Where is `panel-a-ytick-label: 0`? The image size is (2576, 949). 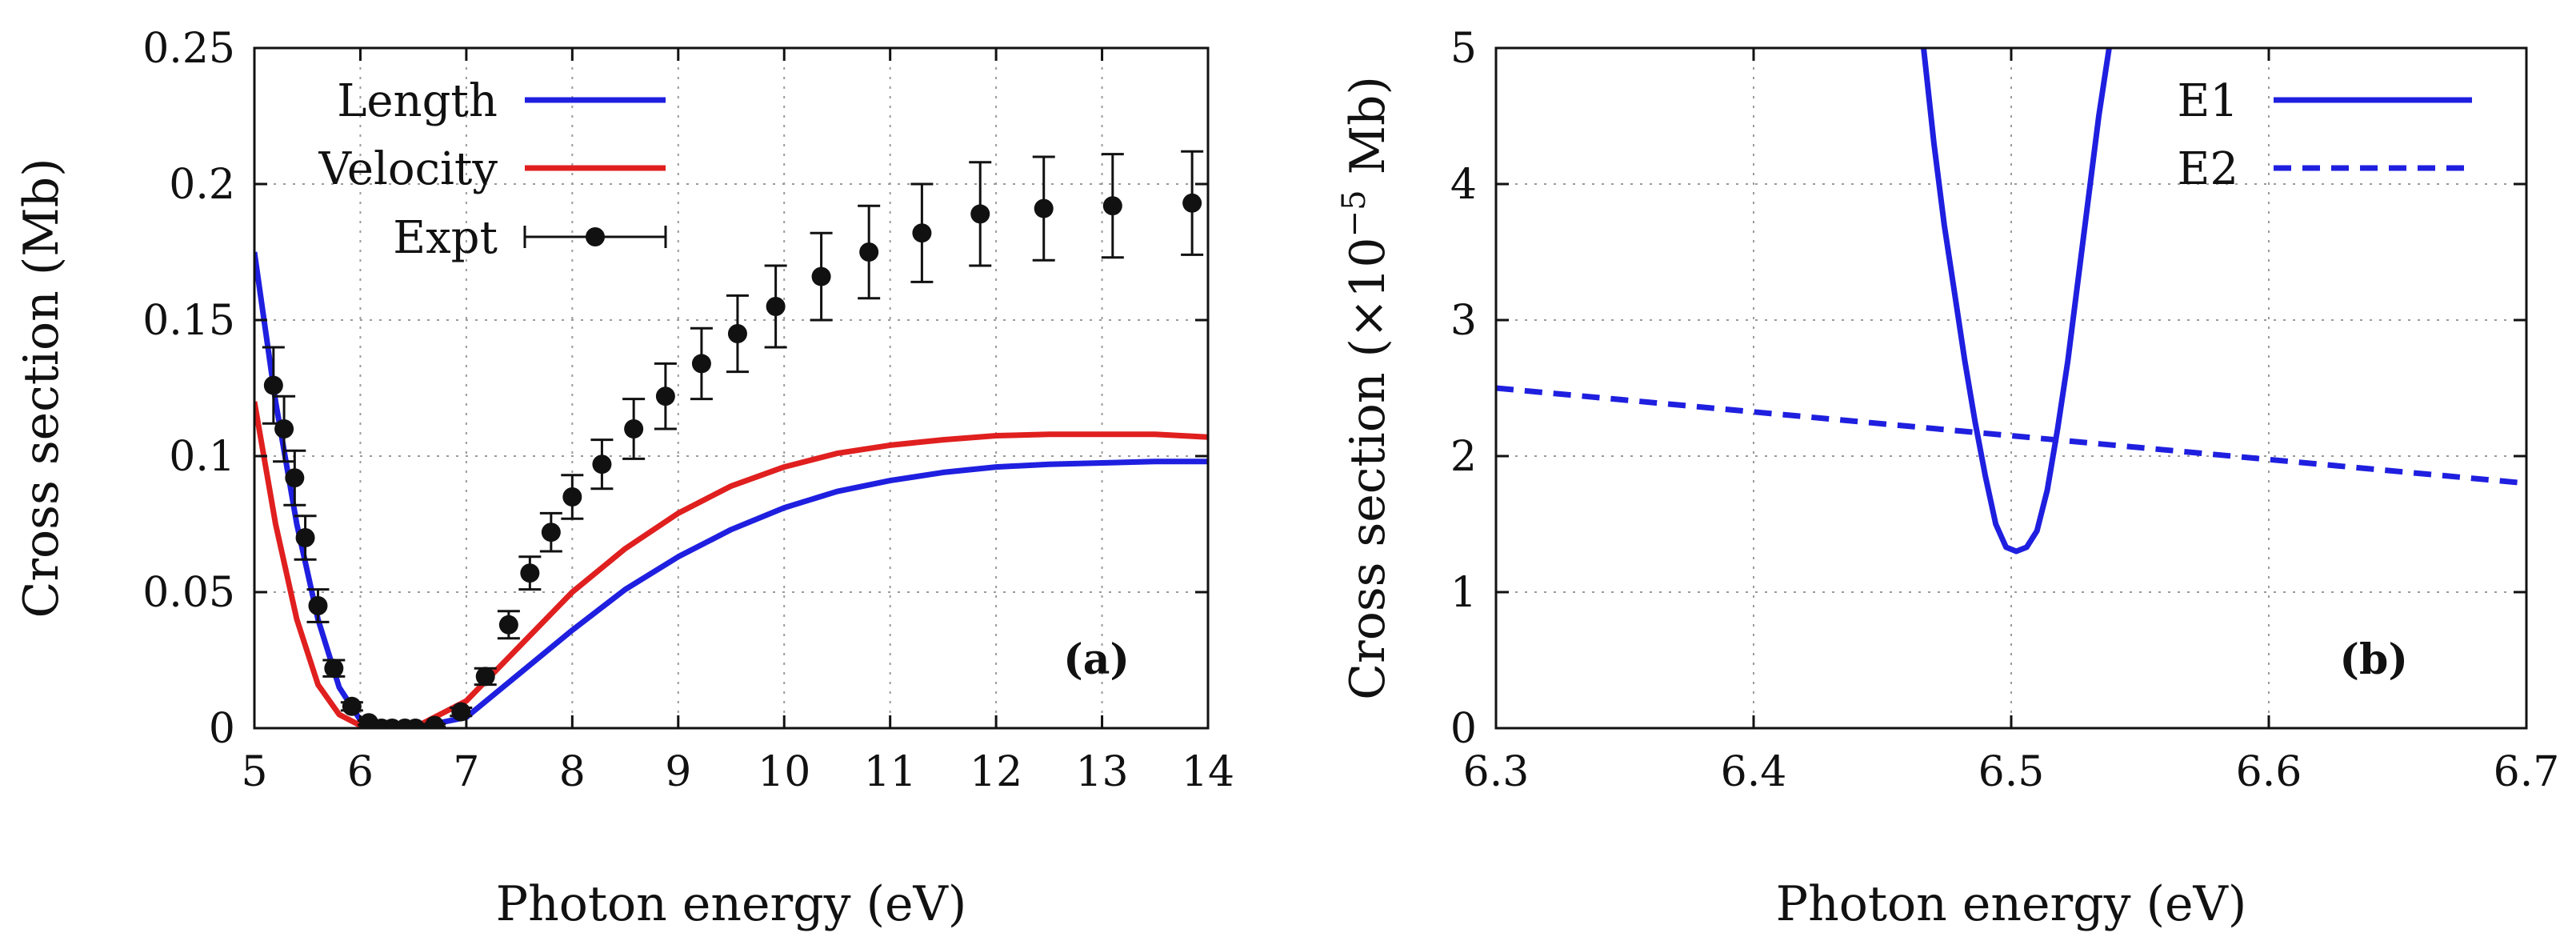
panel-a-ytick-label: 0 is located at coordinates (222, 729).